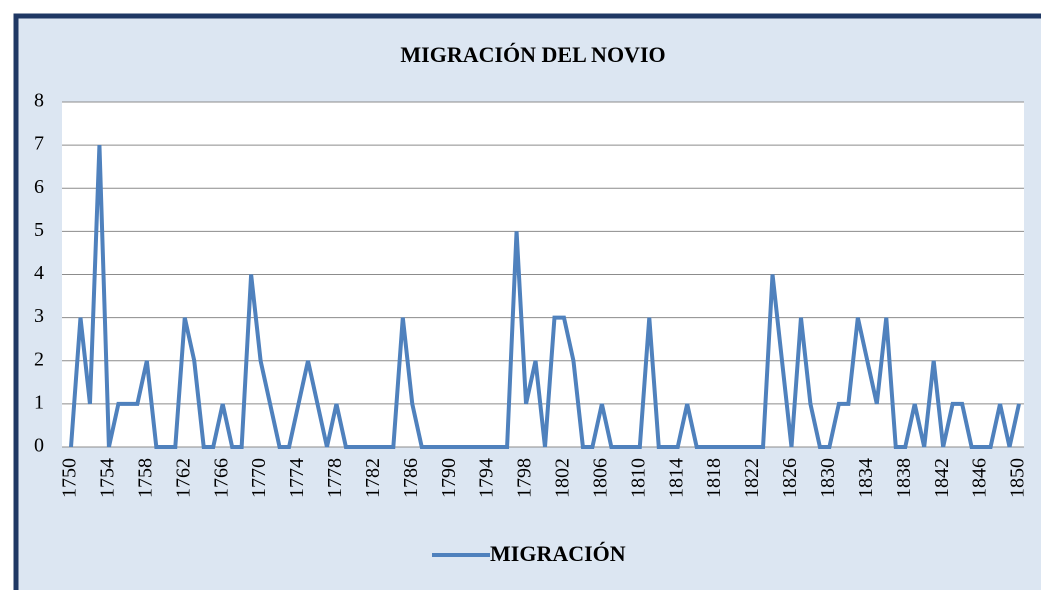 This screenshot has width=1041, height=590. Describe the element at coordinates (373, 478) in the screenshot. I see `x-tick-label: 1782` at that location.